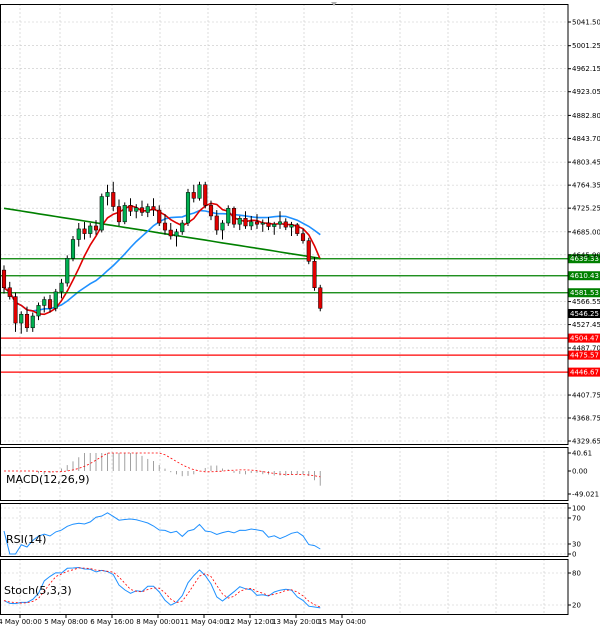 The image size is (600, 630). What do you see at coordinates (586, 209) in the screenshot?
I see `price-tick-label: 4725.25` at bounding box center [586, 209].